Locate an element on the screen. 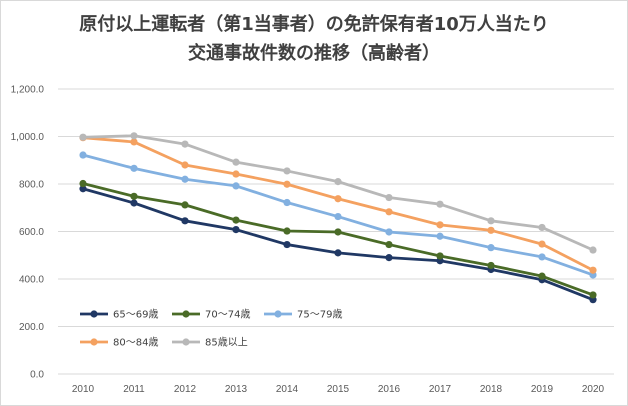 The width and height of the screenshot is (628, 406). y-tick-label: 800.0 is located at coordinates (31, 185).